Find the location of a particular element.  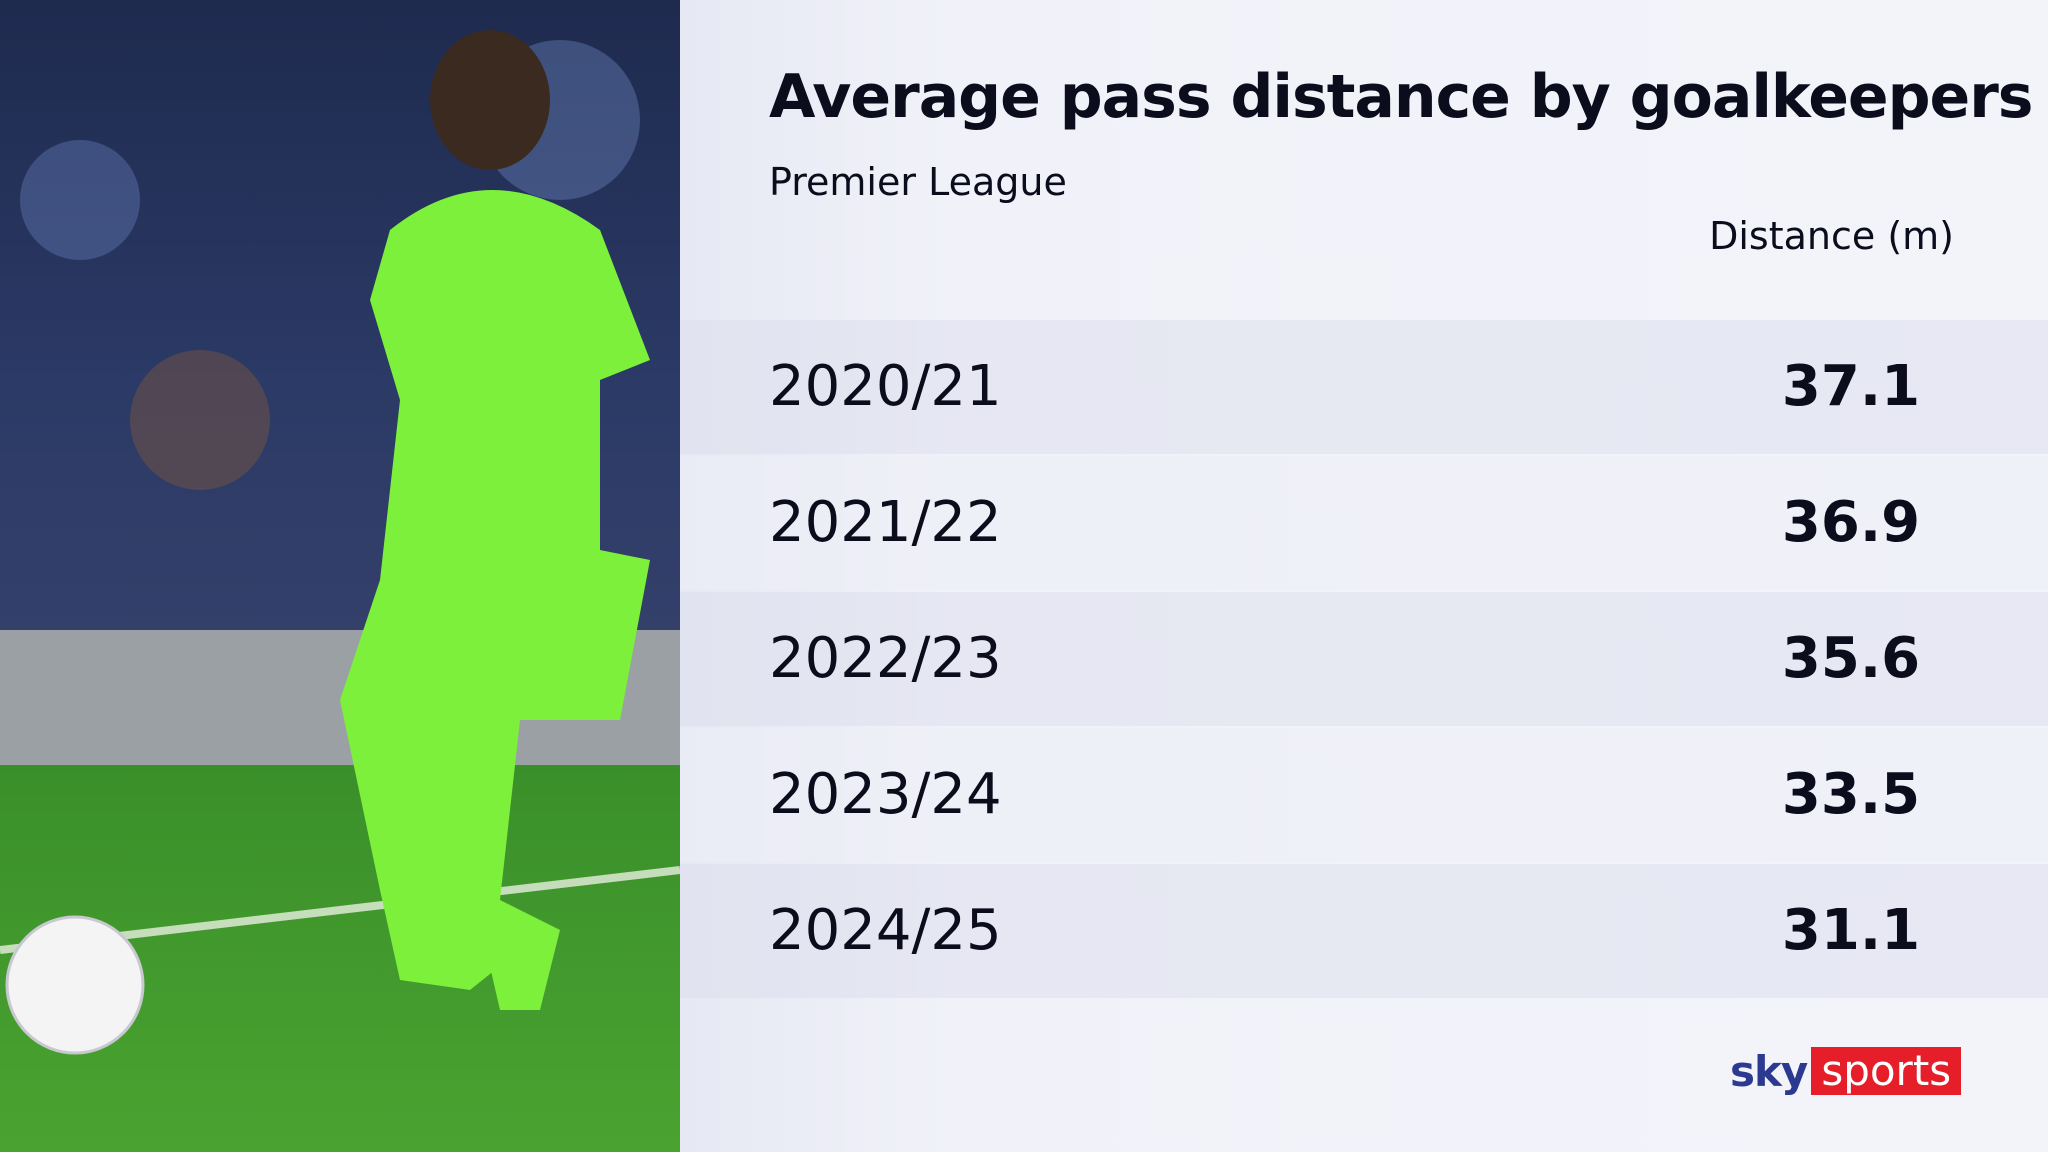

column-header: Distance (m) is located at coordinates (1831, 236).